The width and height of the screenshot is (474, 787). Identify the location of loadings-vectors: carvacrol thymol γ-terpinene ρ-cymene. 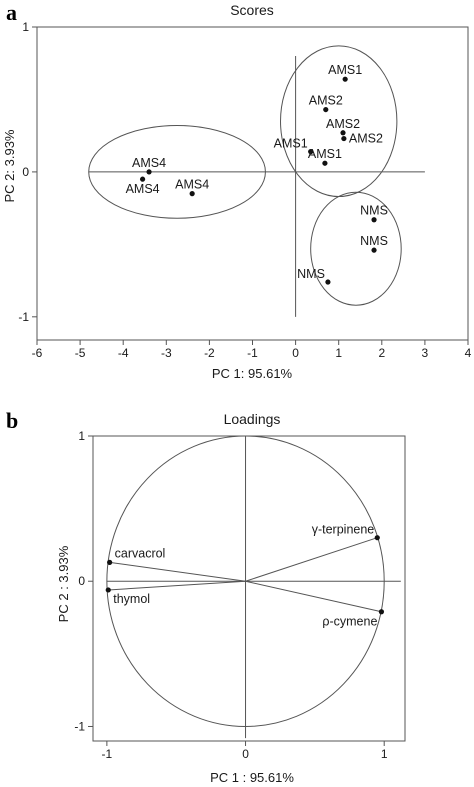
(245, 576).